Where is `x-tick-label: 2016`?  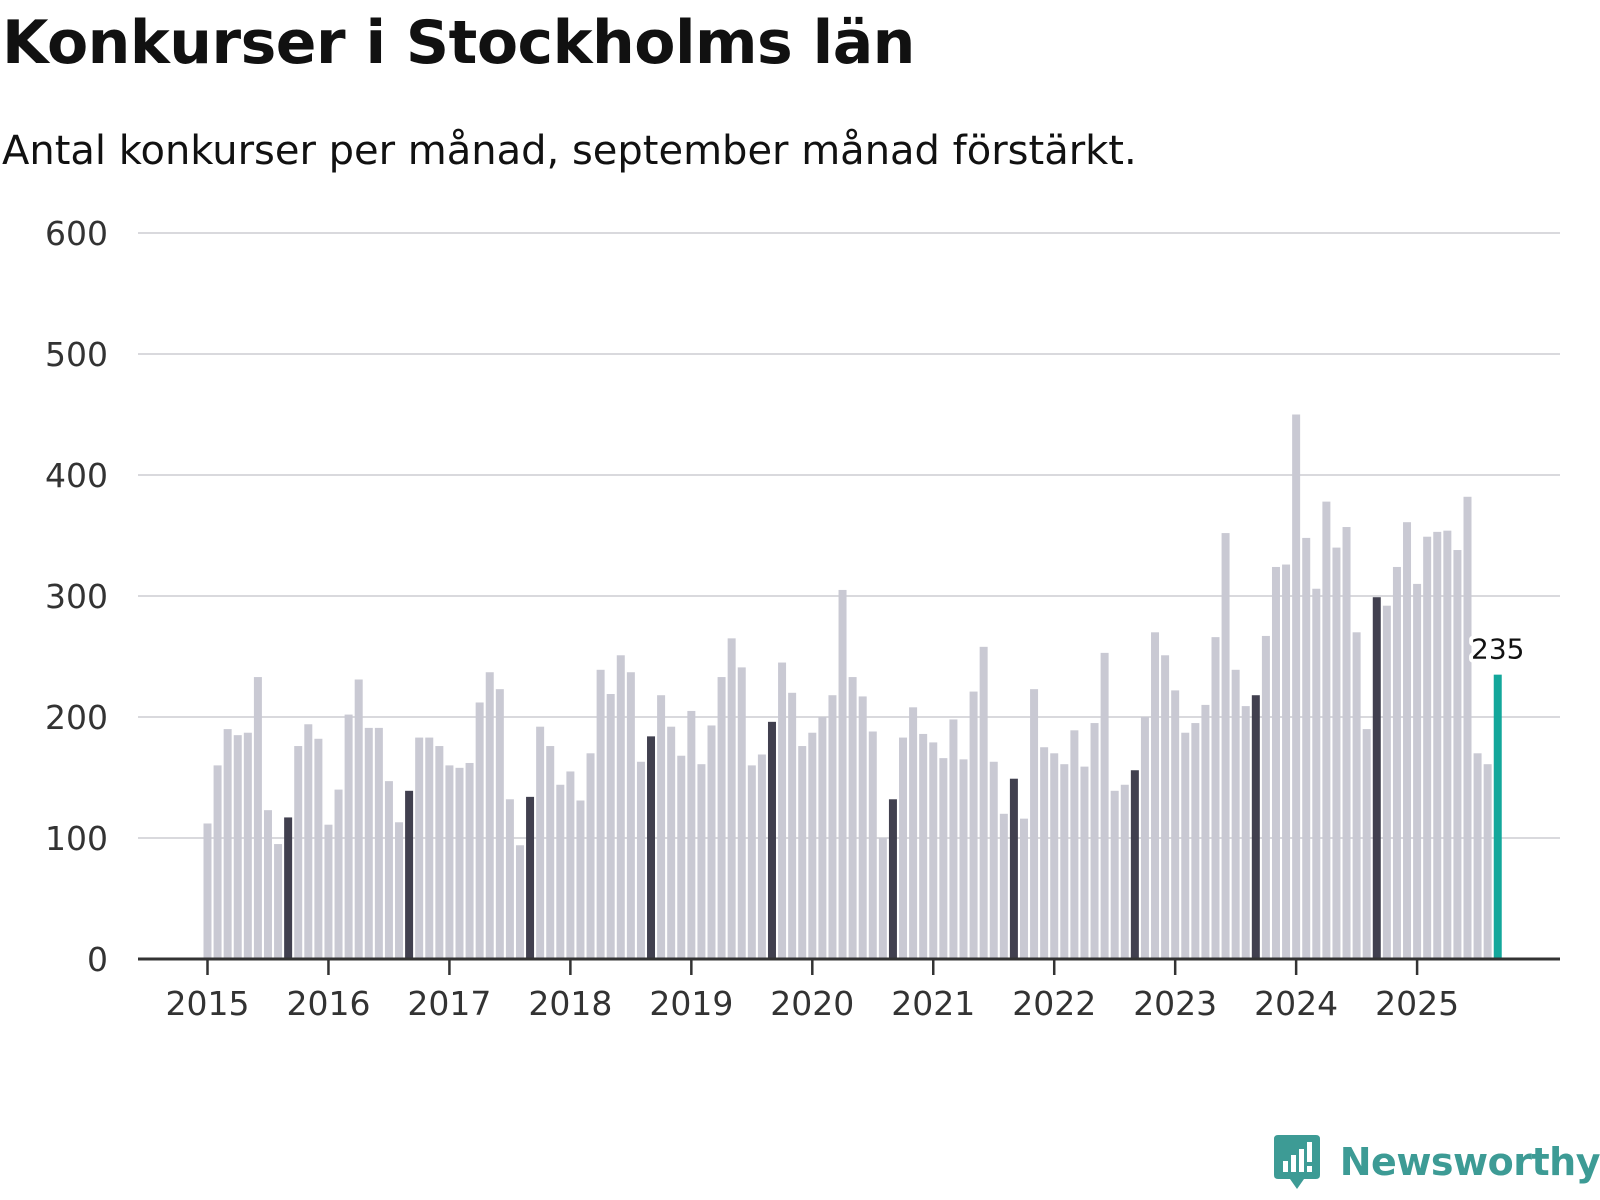 x-tick-label: 2016 is located at coordinates (328, 1003).